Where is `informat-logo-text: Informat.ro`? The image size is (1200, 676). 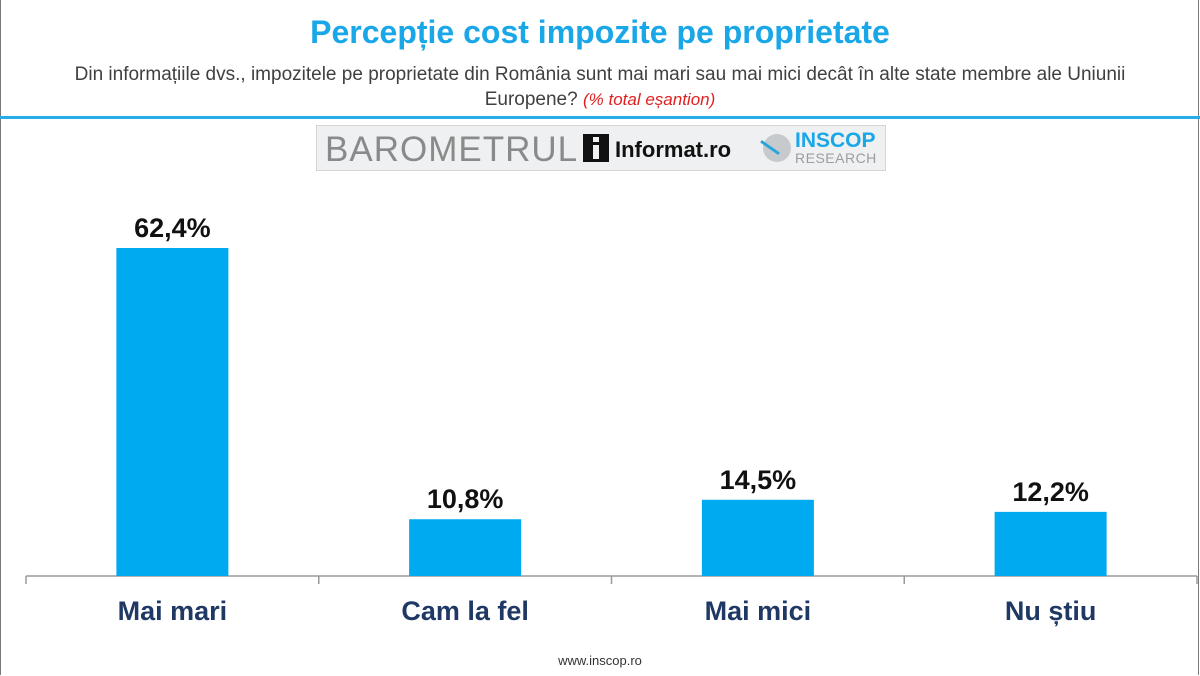 informat-logo-text: Informat.ro is located at coordinates (673, 149).